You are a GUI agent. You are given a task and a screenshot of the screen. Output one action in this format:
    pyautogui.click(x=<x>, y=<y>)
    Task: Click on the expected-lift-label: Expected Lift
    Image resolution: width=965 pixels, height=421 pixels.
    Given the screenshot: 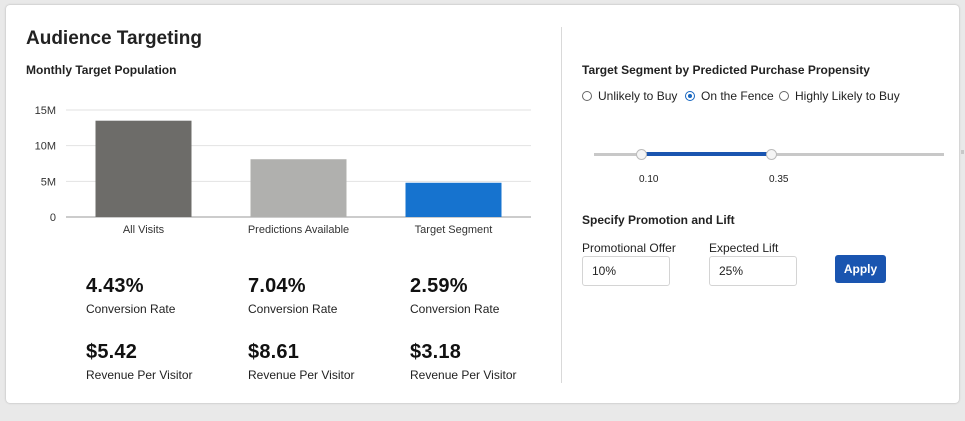 What is the action you would take?
    pyautogui.click(x=744, y=248)
    